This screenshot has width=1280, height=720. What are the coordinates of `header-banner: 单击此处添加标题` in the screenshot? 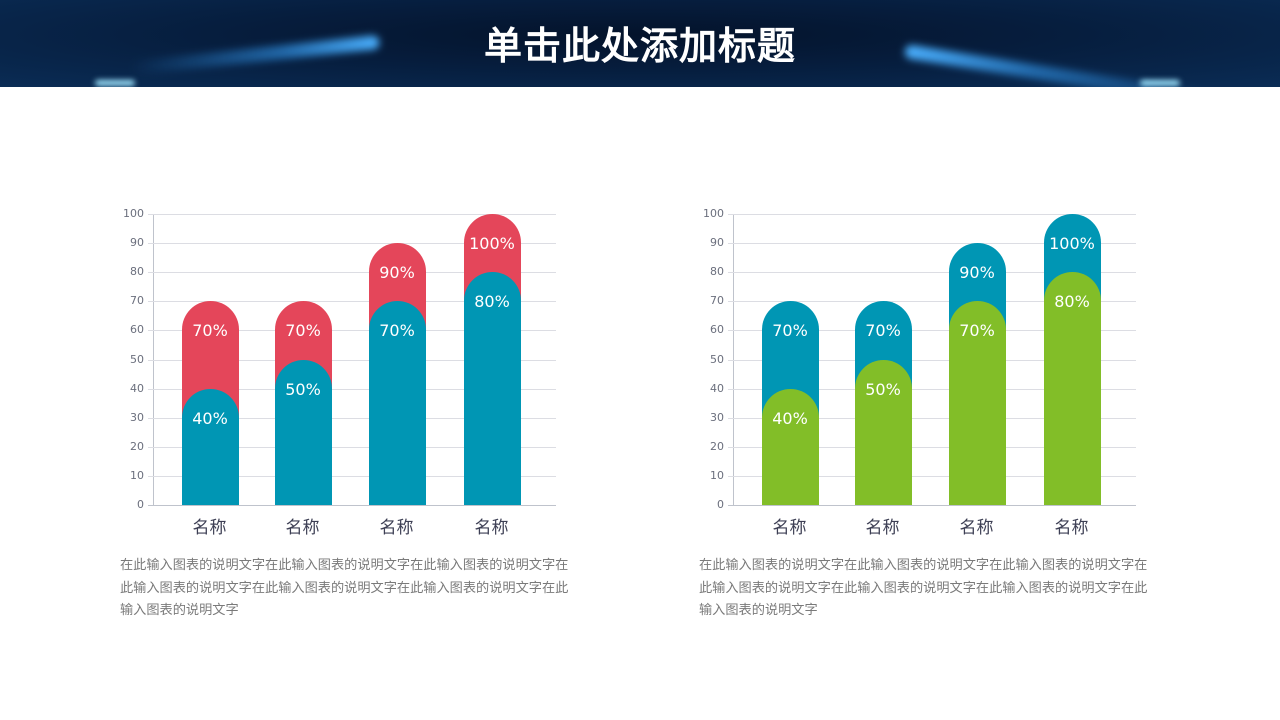 It's located at (640, 43).